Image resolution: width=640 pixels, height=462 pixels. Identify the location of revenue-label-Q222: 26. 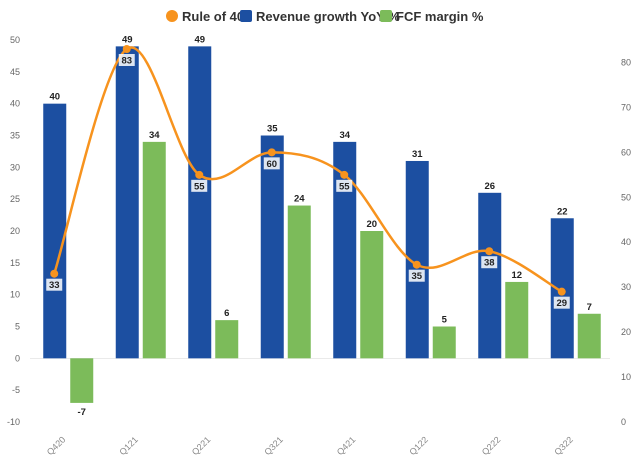
(489, 186).